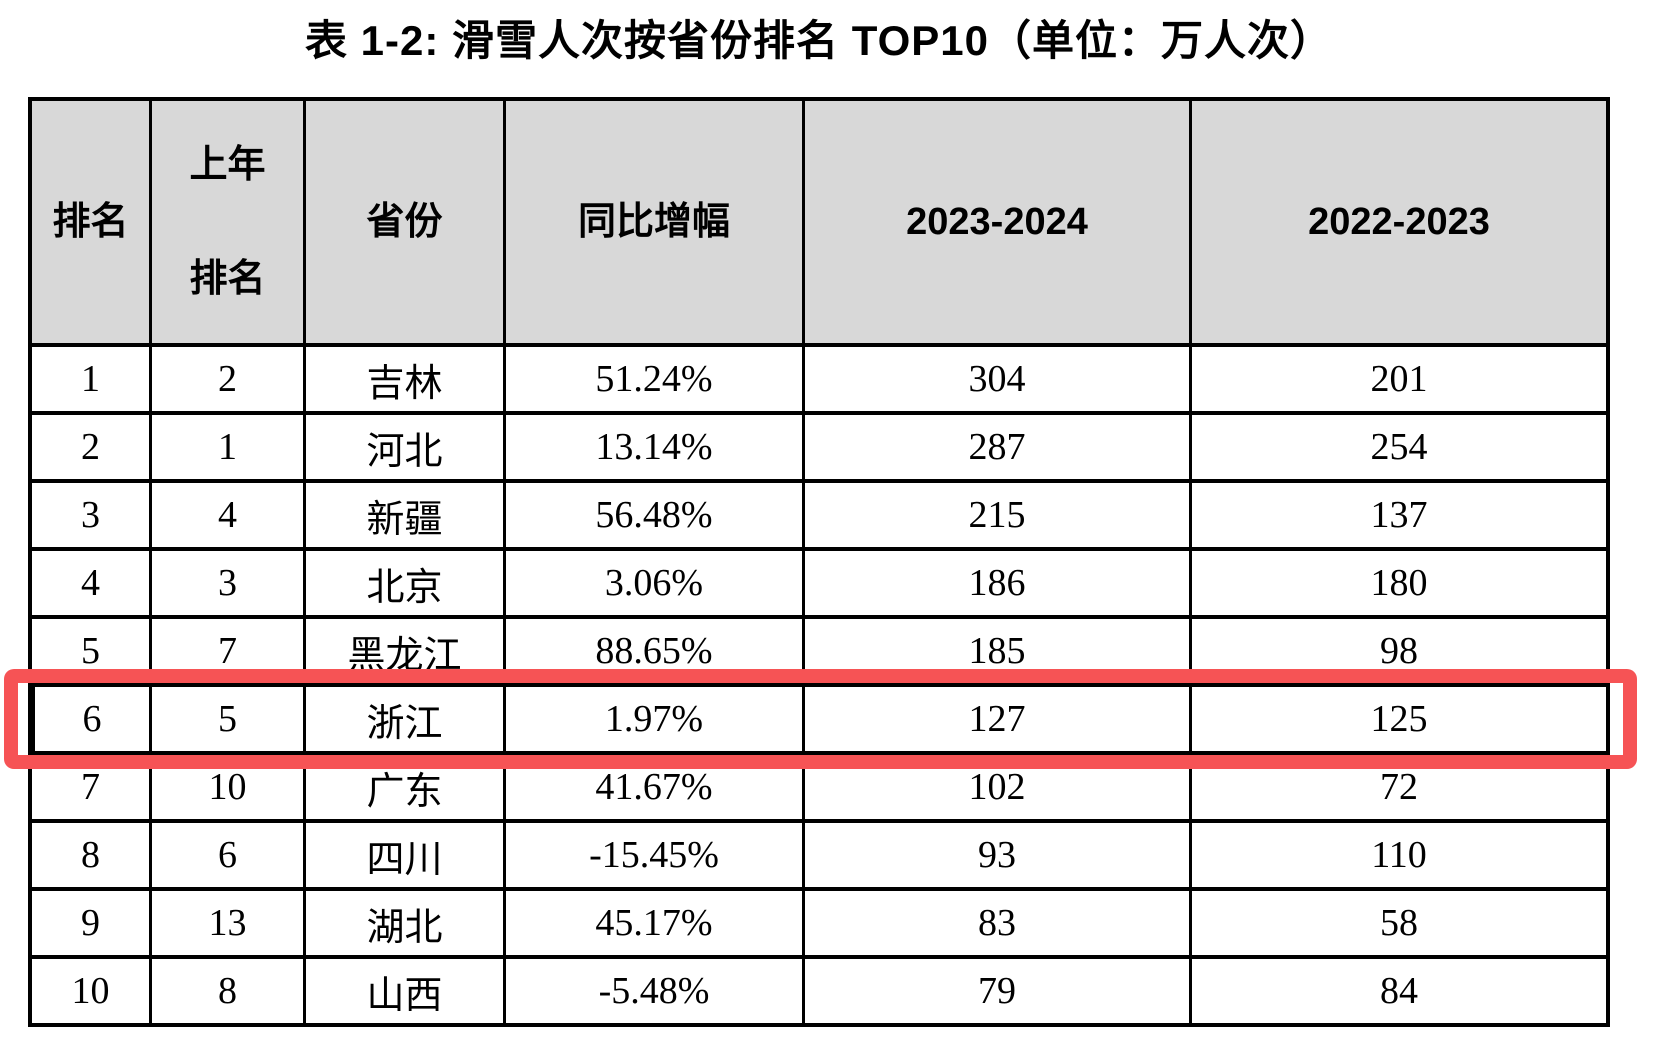  I want to click on cell-season-2022-2023: 125, so click(1397, 719).